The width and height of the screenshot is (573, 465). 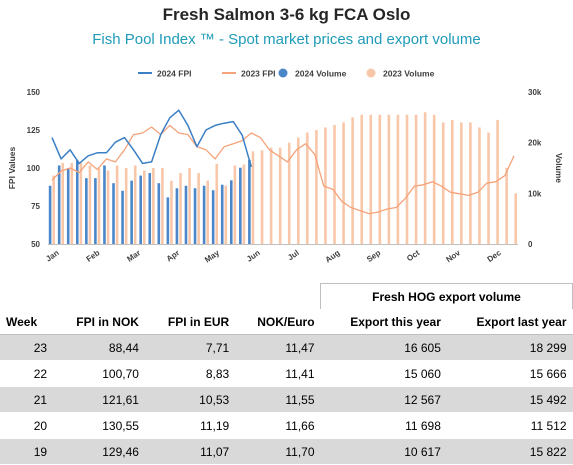 I want to click on cell-fpi-eur: 8,83, so click(x=190, y=373).